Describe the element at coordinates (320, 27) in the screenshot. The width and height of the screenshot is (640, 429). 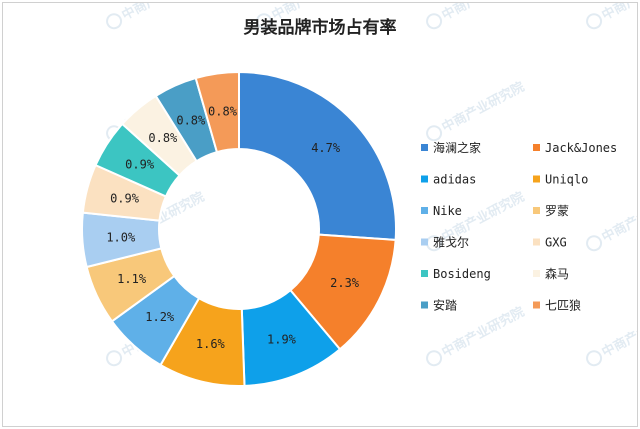
I see `chart-title: 男装品牌市场占有率` at that location.